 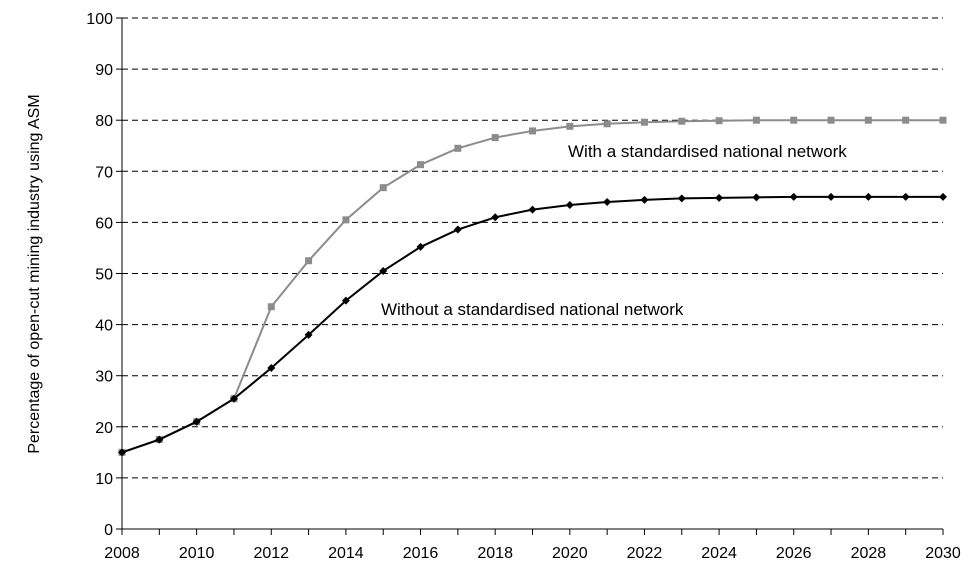 I want to click on series-0-point-2016, so click(x=421, y=165).